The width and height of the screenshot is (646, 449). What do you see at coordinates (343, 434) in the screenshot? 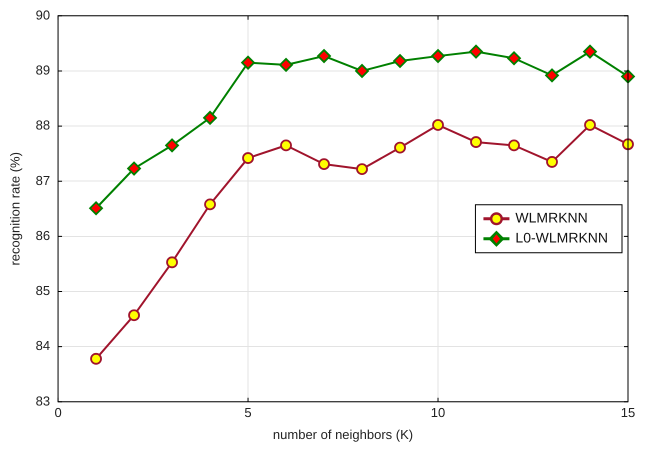
I see `x-axis-title: number of neighbors (K)` at bounding box center [343, 434].